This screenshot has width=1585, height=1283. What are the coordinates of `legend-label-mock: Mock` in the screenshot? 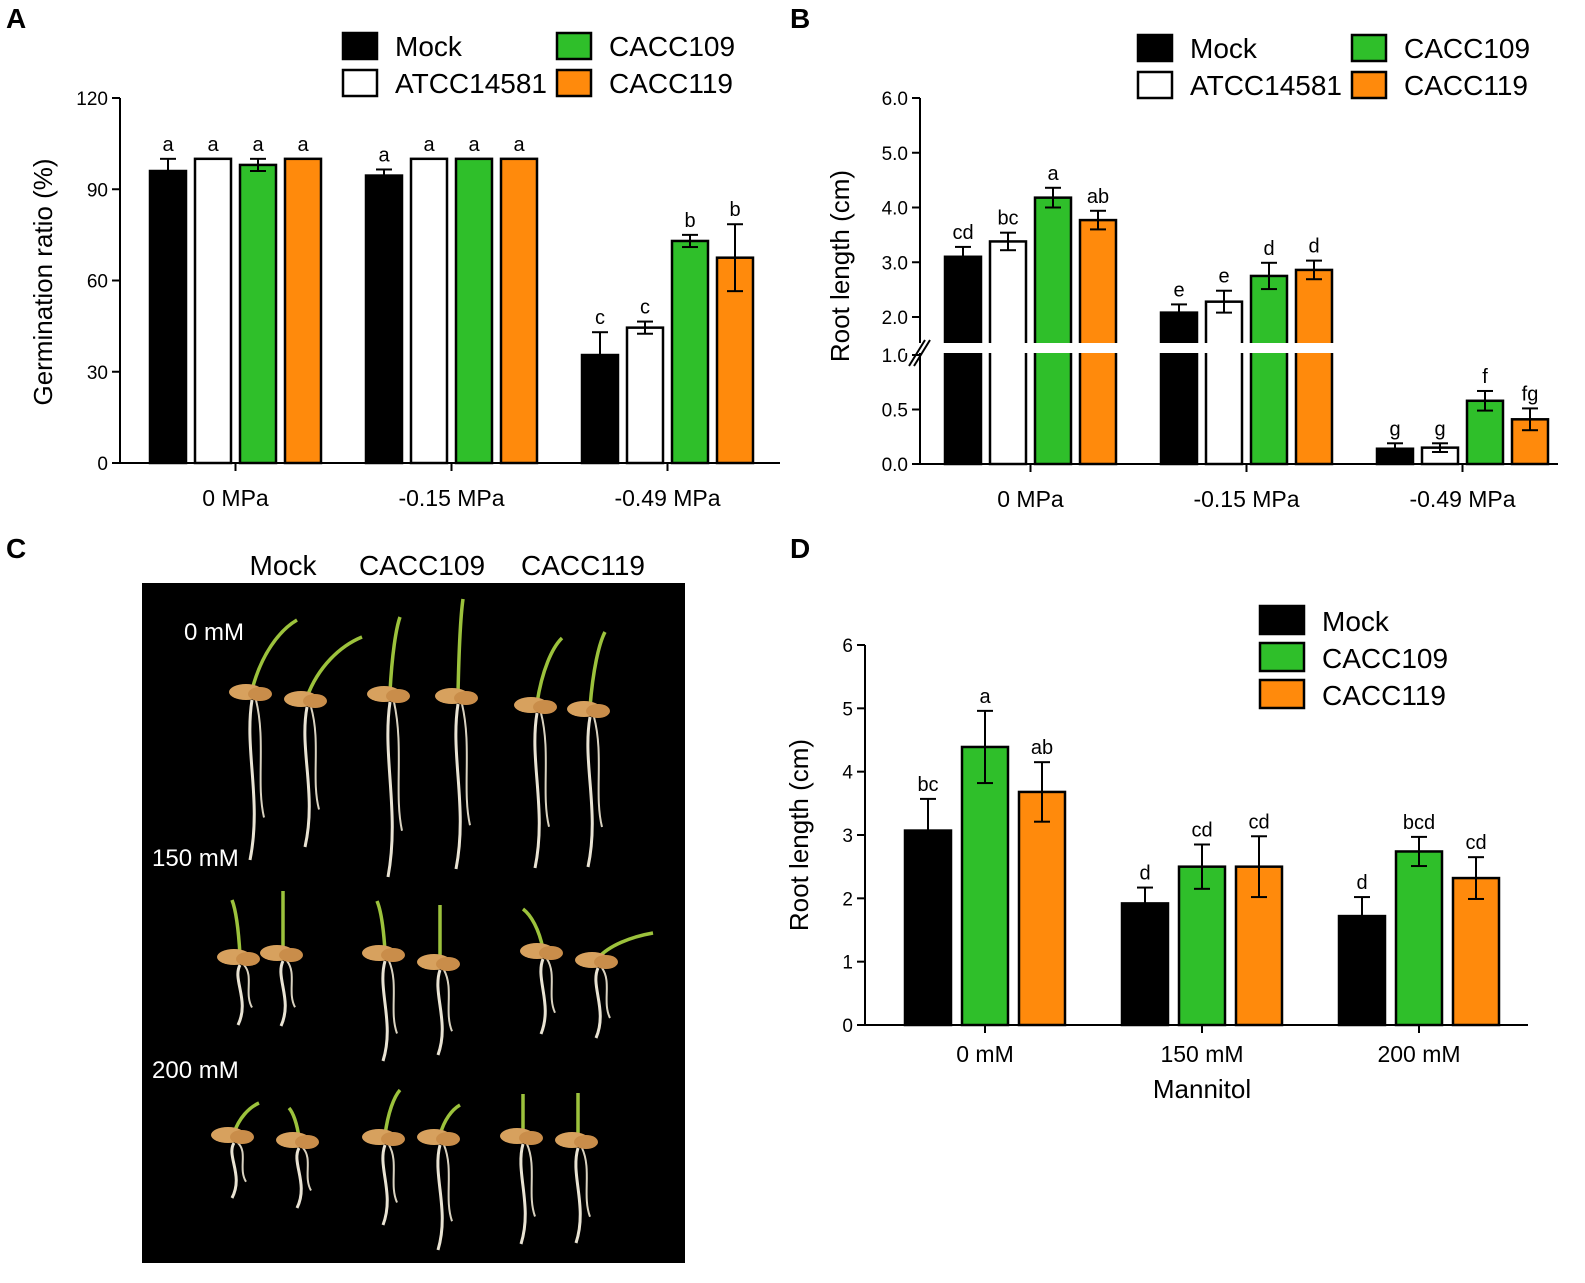 It's located at (1356, 621).